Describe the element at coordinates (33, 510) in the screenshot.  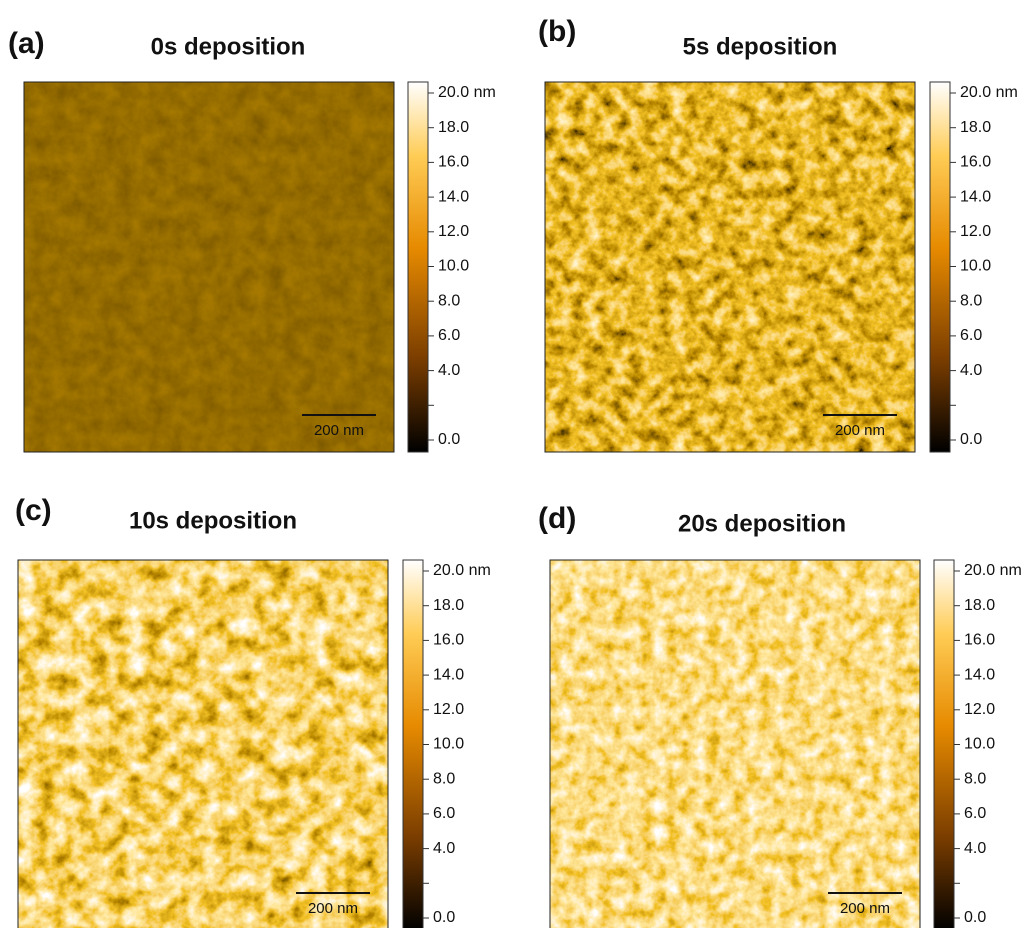
I see `panel-label: (c)` at that location.